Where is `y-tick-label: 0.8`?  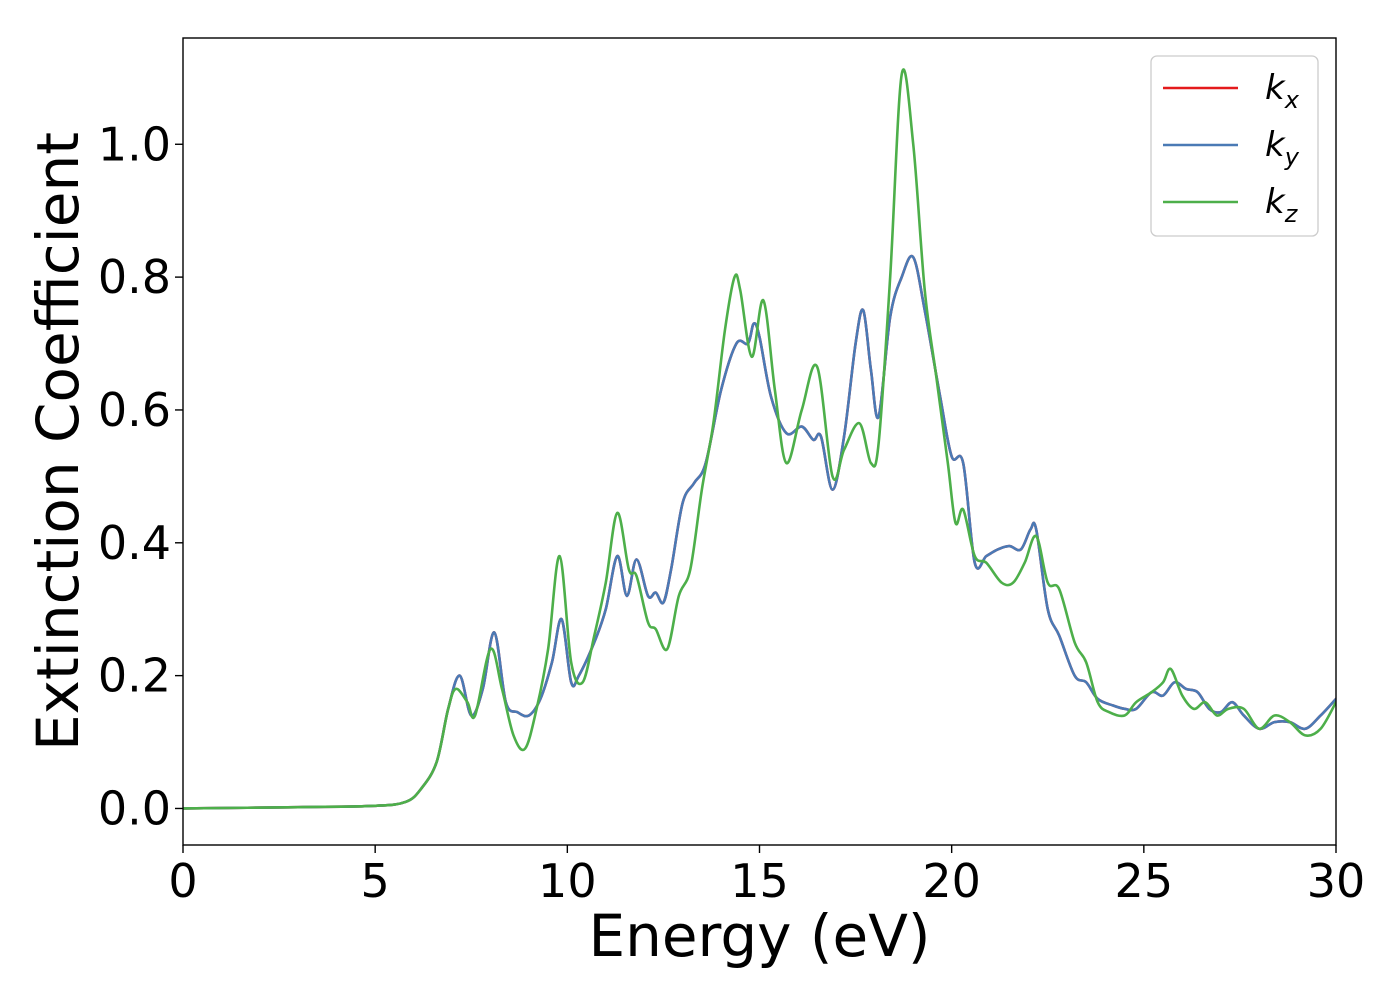 y-tick-label: 0.8 is located at coordinates (134, 277).